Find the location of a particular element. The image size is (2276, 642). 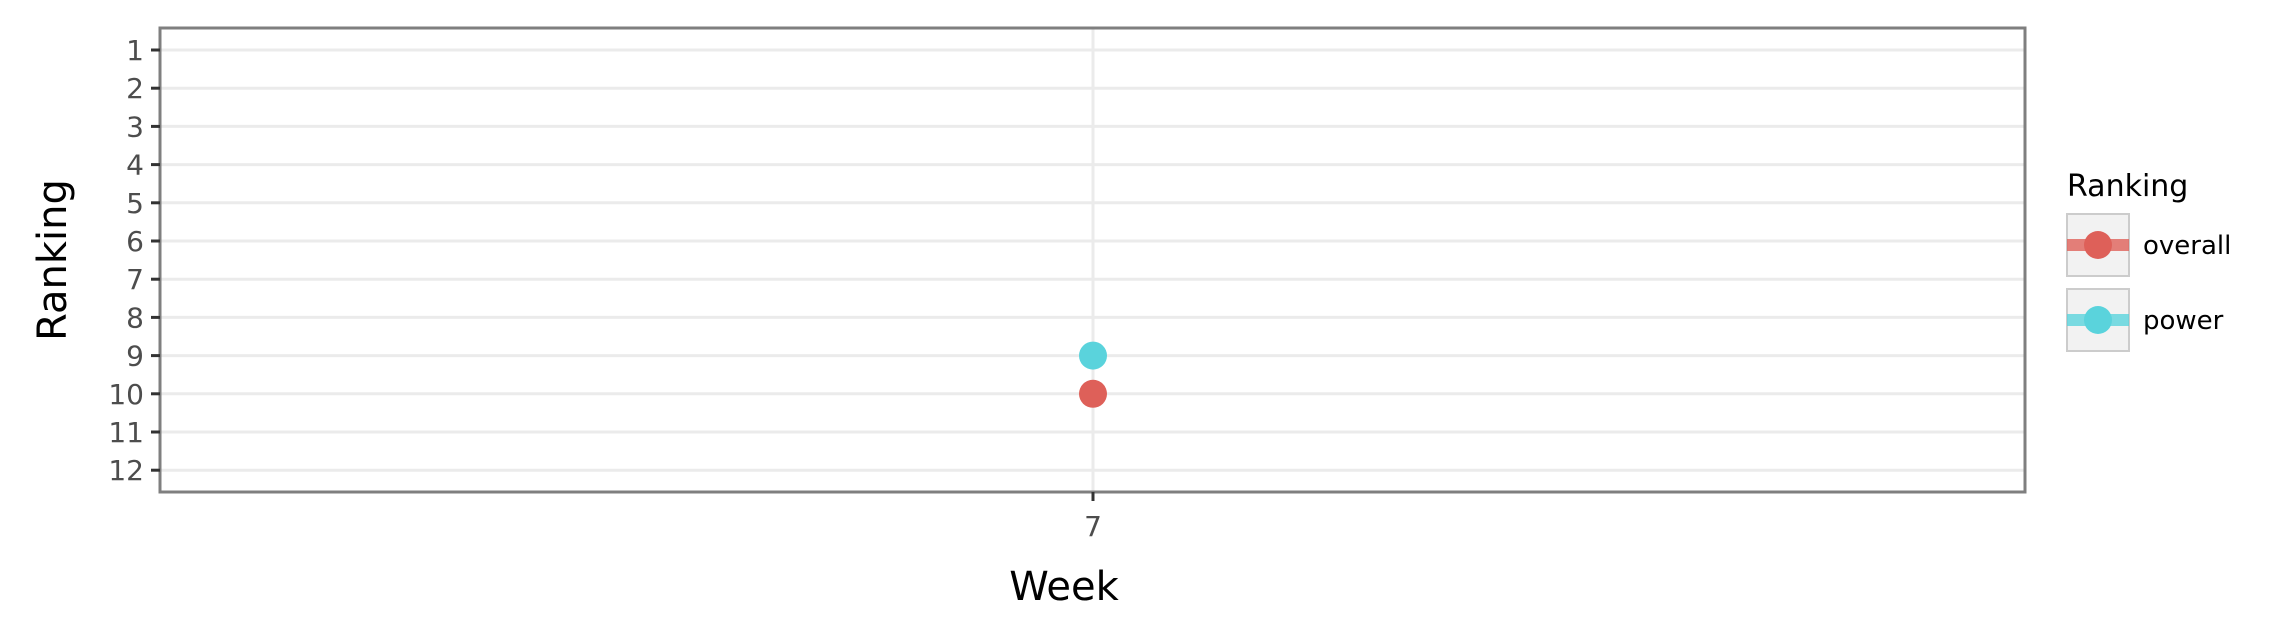

y-tick-label: 7 is located at coordinates (135, 279).